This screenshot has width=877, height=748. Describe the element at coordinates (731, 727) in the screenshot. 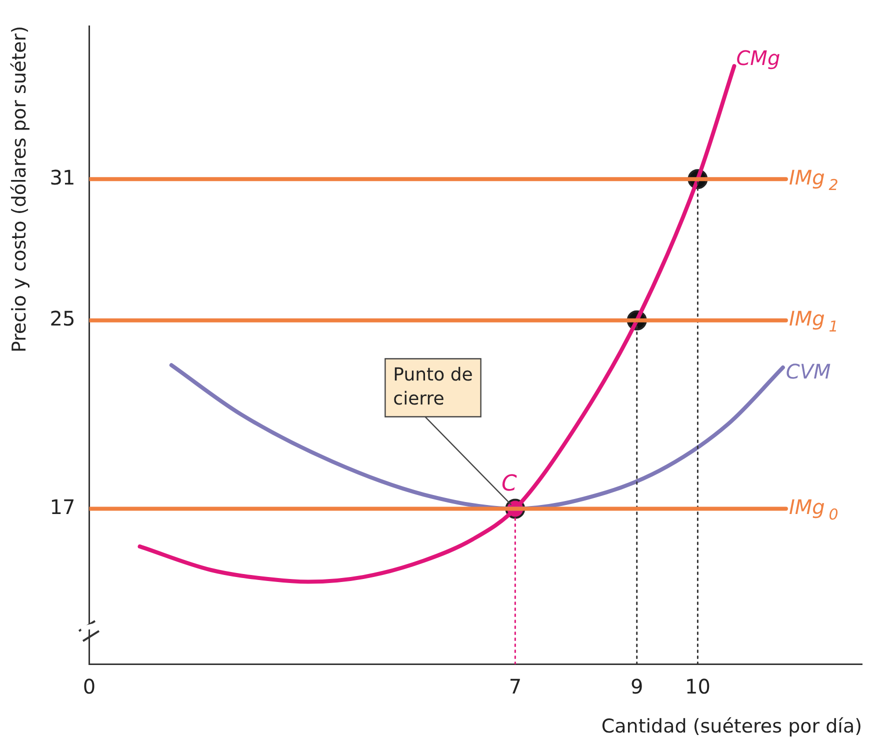

I see `x-axis-title: Cantidad (suéteres por día)` at that location.